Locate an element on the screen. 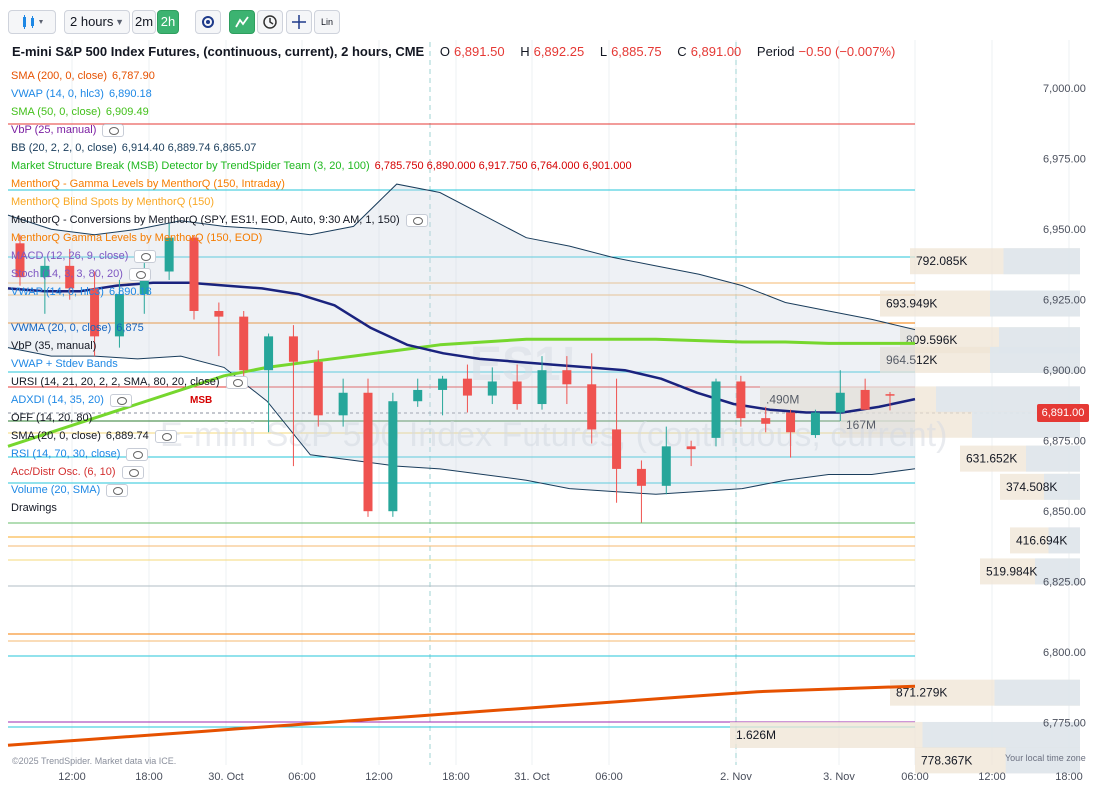 This screenshot has height=800, width=1100. price-tick-label: 6,800.00 is located at coordinates (1064, 653).